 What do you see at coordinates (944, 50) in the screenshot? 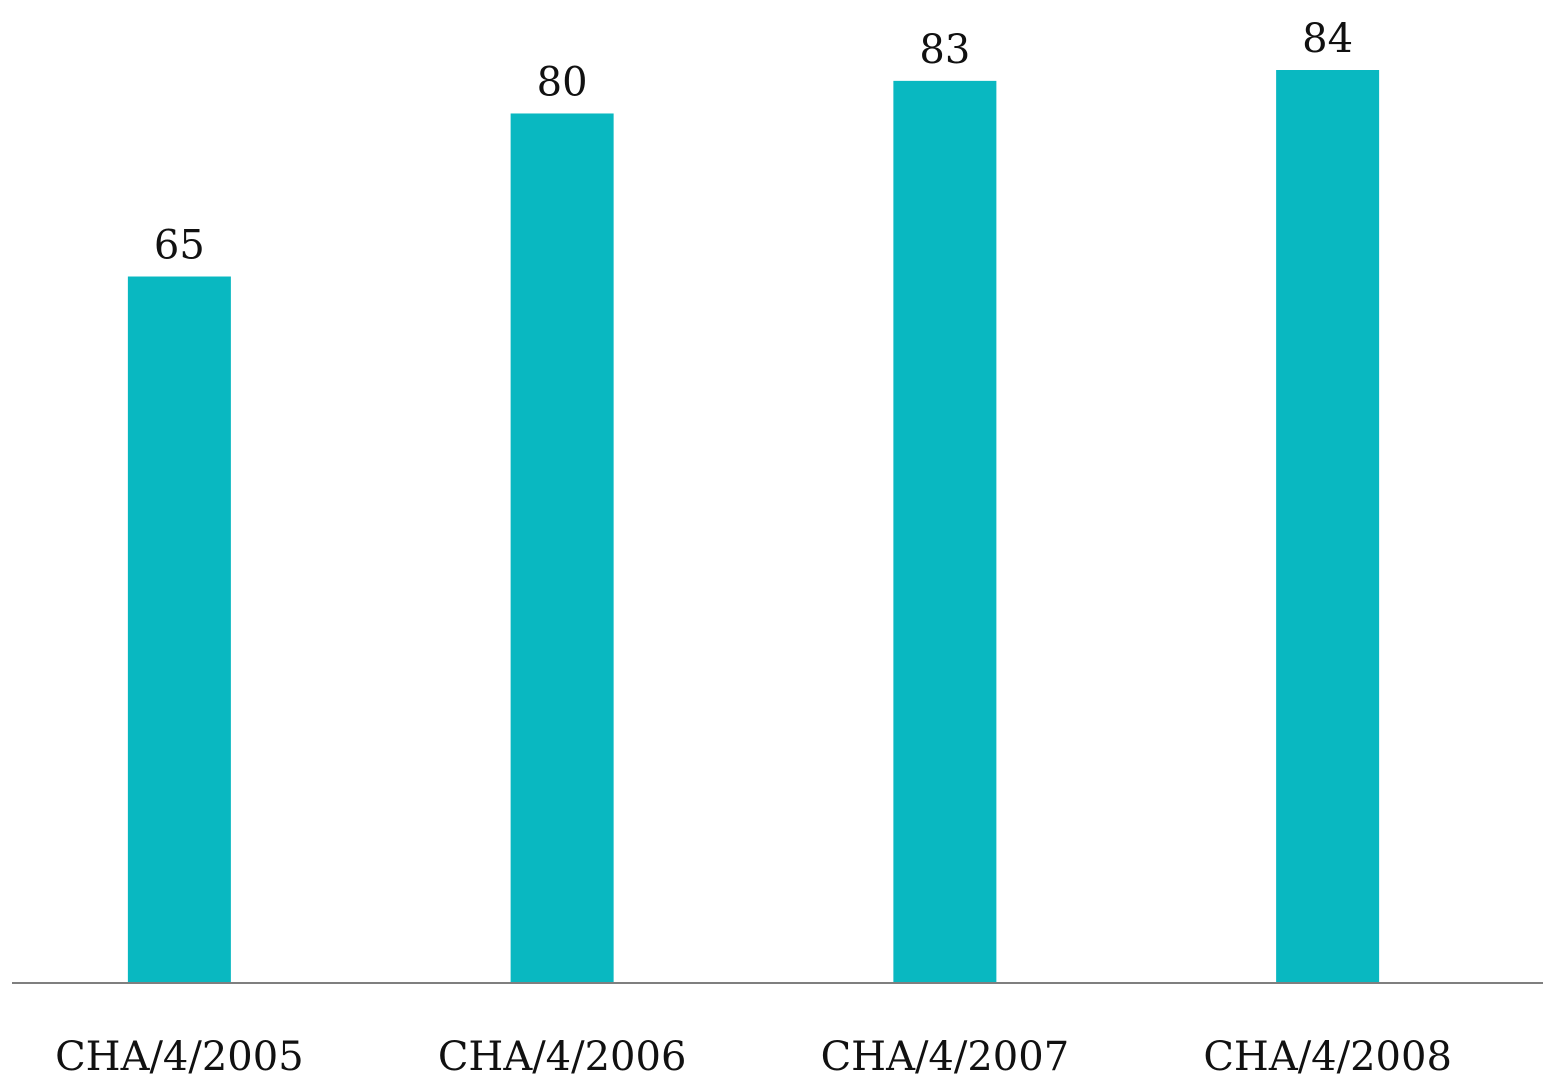
I see `data-label-3: 83` at bounding box center [944, 50].